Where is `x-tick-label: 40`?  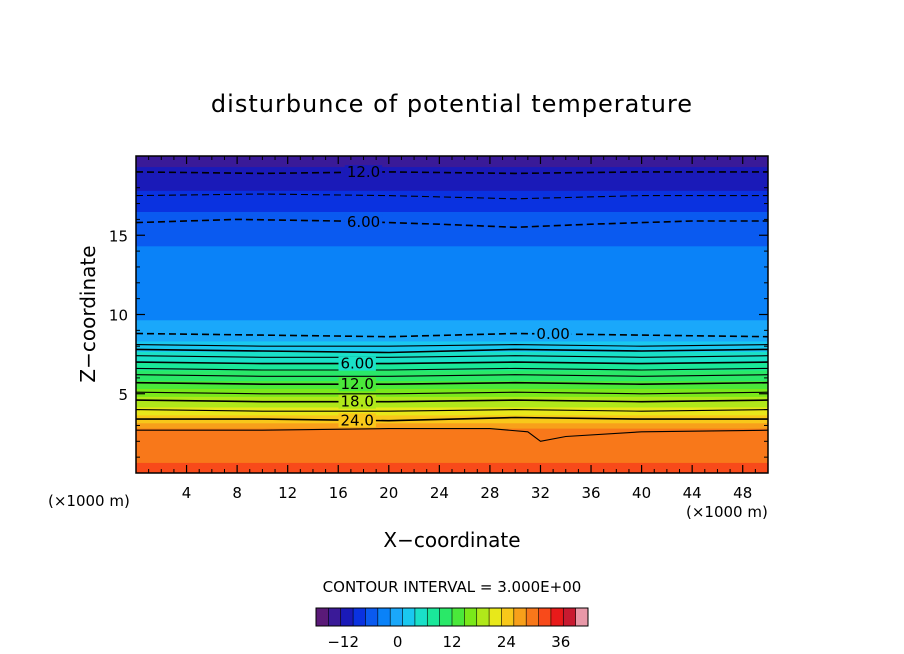 x-tick-label: 40 is located at coordinates (641, 493).